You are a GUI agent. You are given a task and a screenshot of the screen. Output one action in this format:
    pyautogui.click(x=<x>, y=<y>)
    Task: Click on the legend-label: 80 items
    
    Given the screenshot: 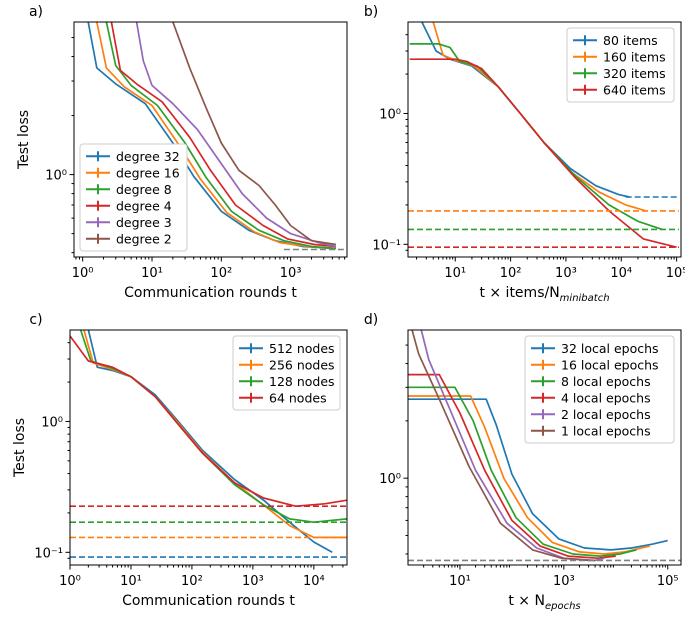 What is the action you would take?
    pyautogui.click(x=630, y=40)
    